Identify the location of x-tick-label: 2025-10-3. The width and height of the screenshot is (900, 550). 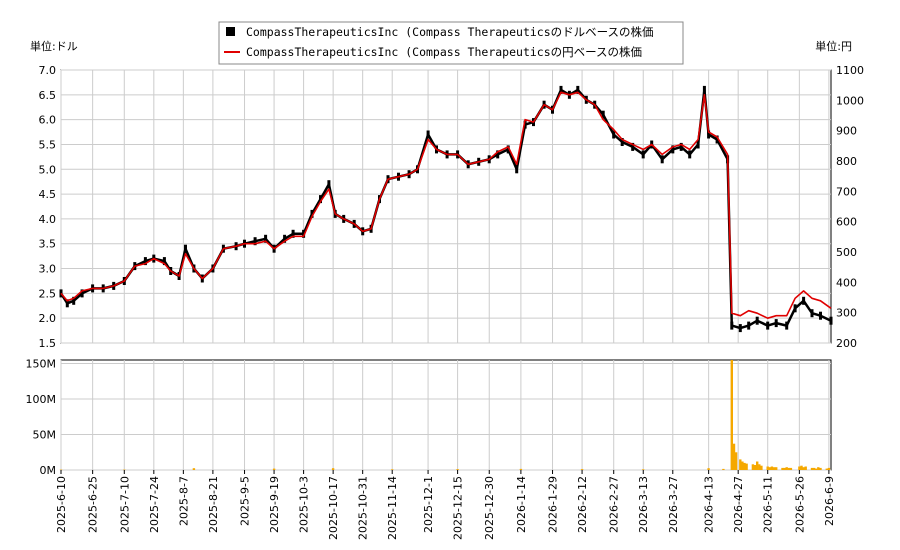
(304, 504).